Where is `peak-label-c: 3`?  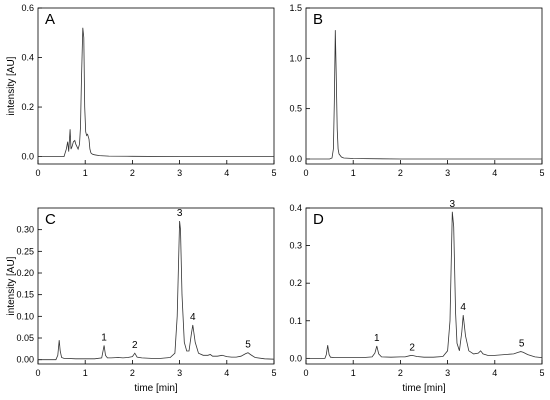 peak-label-c: 3 is located at coordinates (180, 213).